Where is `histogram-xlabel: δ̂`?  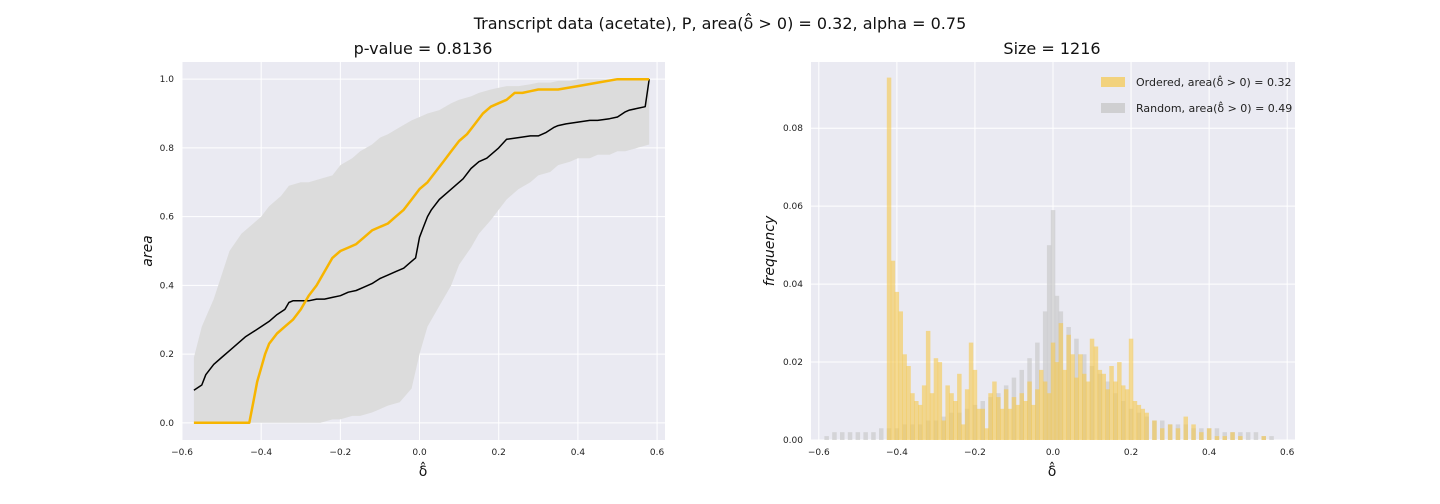
histogram-xlabel: δ̂ is located at coordinates (1052, 470).